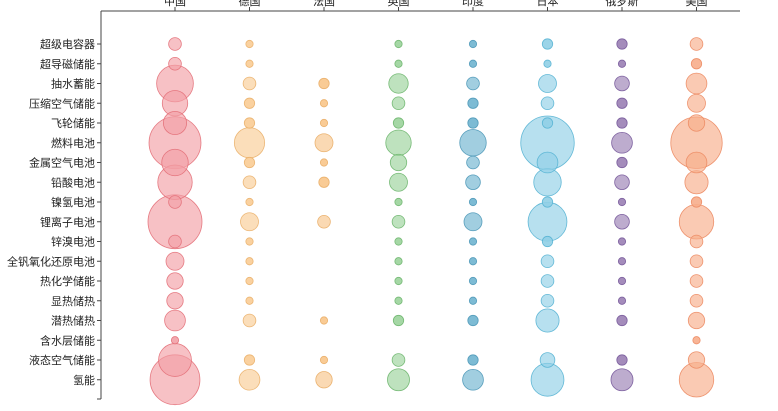 The image size is (778, 411). Describe the element at coordinates (324, 4) in the screenshot. I see `x-tick-label: 法国` at that location.